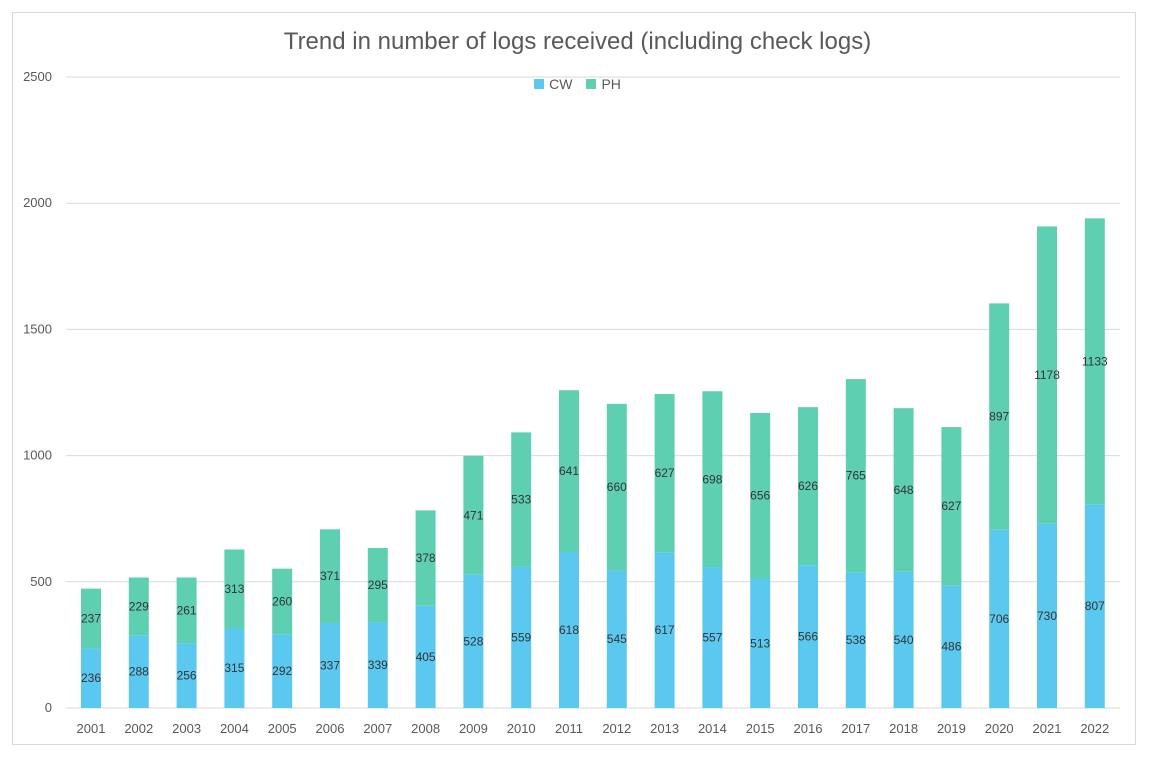 The height and width of the screenshot is (761, 1155). Describe the element at coordinates (951, 728) in the screenshot. I see `x-tick-label-2019: 2019` at that location.